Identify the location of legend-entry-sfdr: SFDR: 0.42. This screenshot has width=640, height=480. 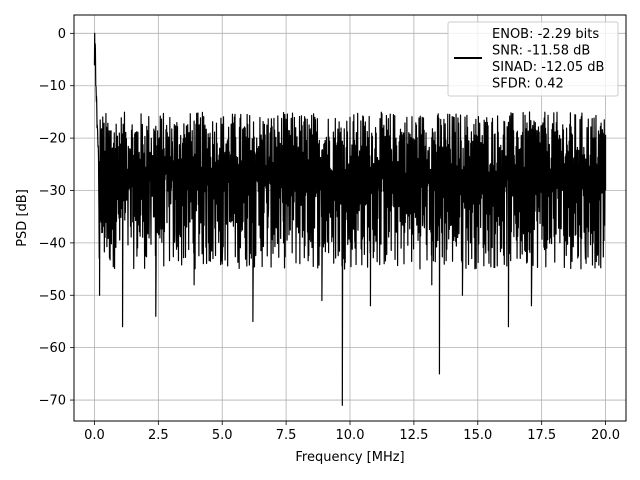
(528, 84).